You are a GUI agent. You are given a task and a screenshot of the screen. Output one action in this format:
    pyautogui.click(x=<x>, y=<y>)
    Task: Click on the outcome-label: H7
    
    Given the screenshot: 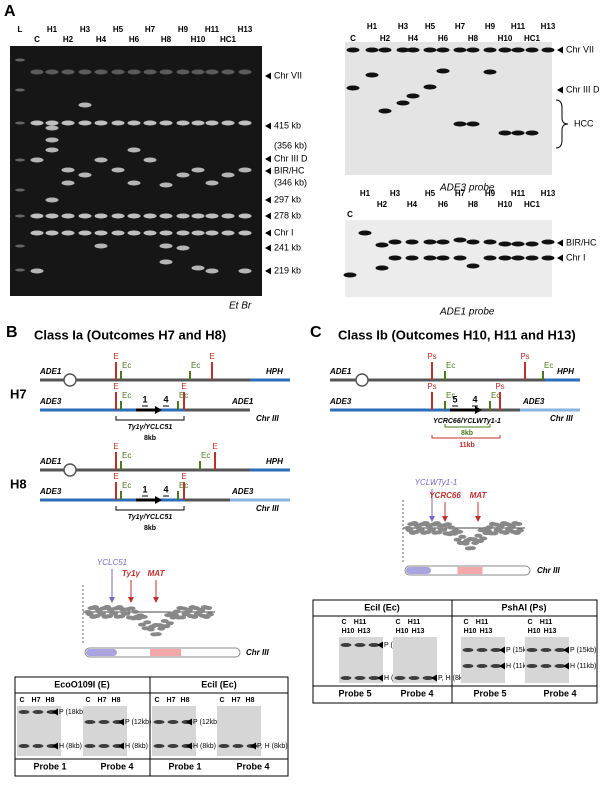 What is the action you would take?
    pyautogui.click(x=18, y=393)
    